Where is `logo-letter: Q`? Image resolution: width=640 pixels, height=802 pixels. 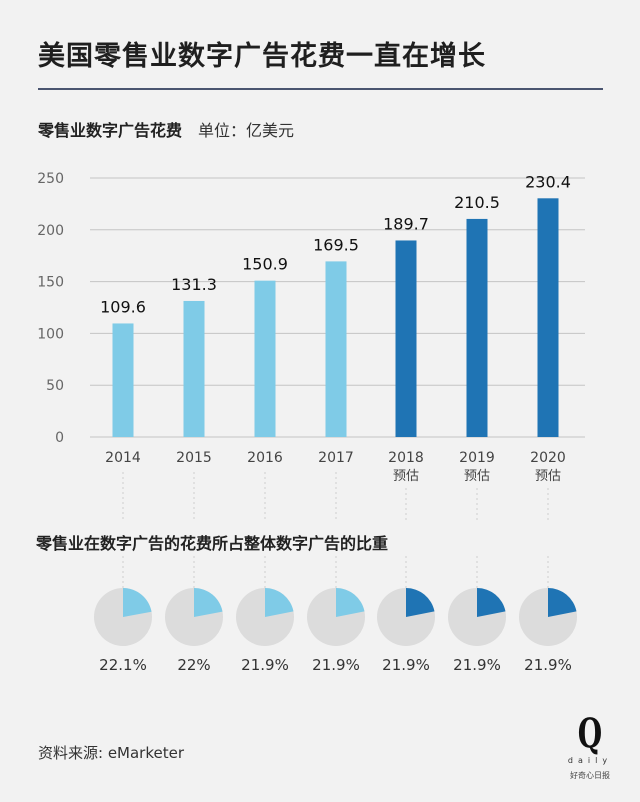 logo-letter: Q is located at coordinates (590, 733).